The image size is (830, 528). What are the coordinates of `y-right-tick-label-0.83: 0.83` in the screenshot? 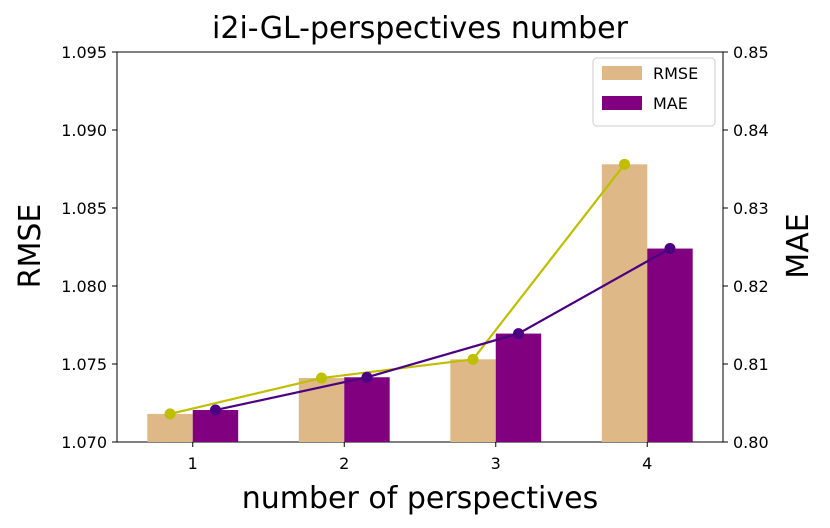 It's located at (751, 208).